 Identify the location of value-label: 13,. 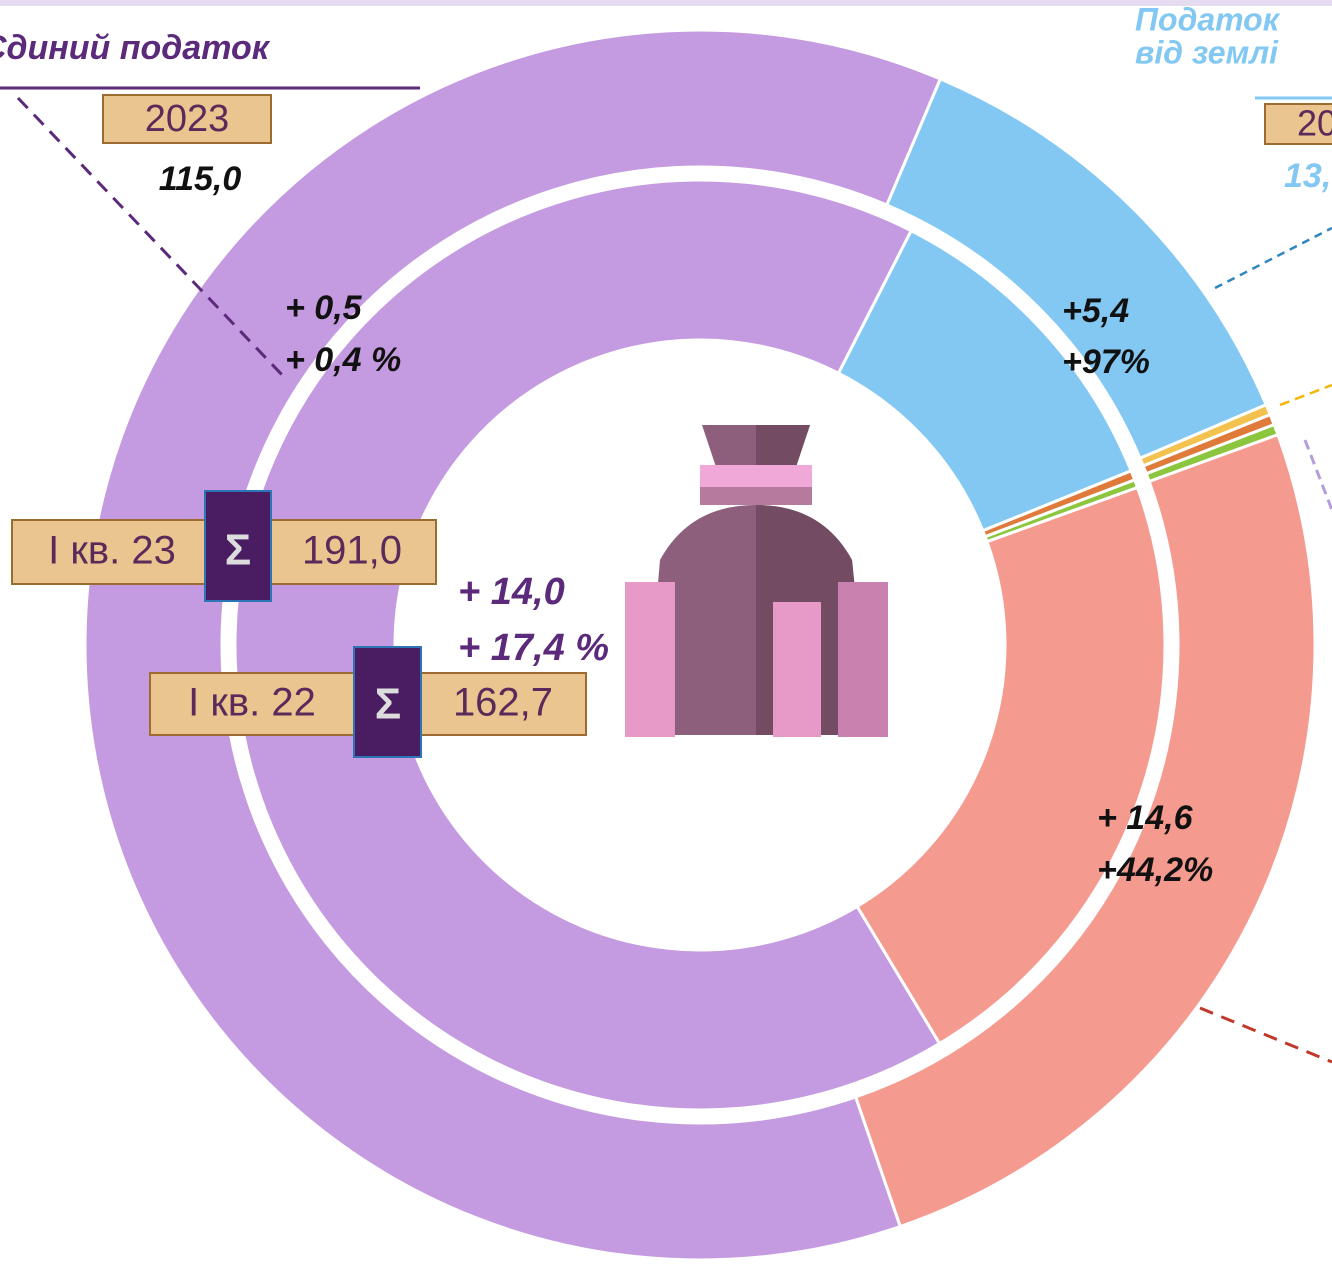
(1307, 176).